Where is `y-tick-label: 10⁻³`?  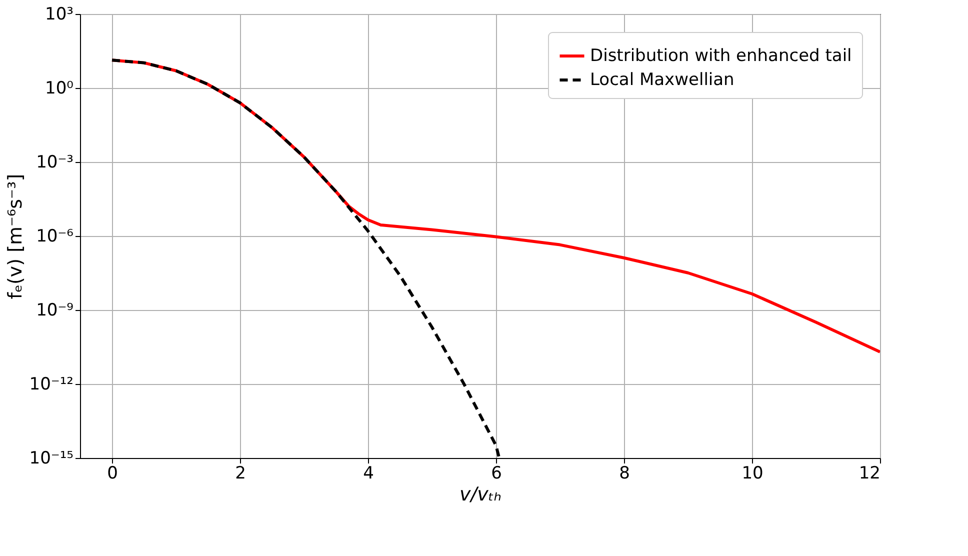 y-tick-label: 10⁻³ is located at coordinates (55, 162).